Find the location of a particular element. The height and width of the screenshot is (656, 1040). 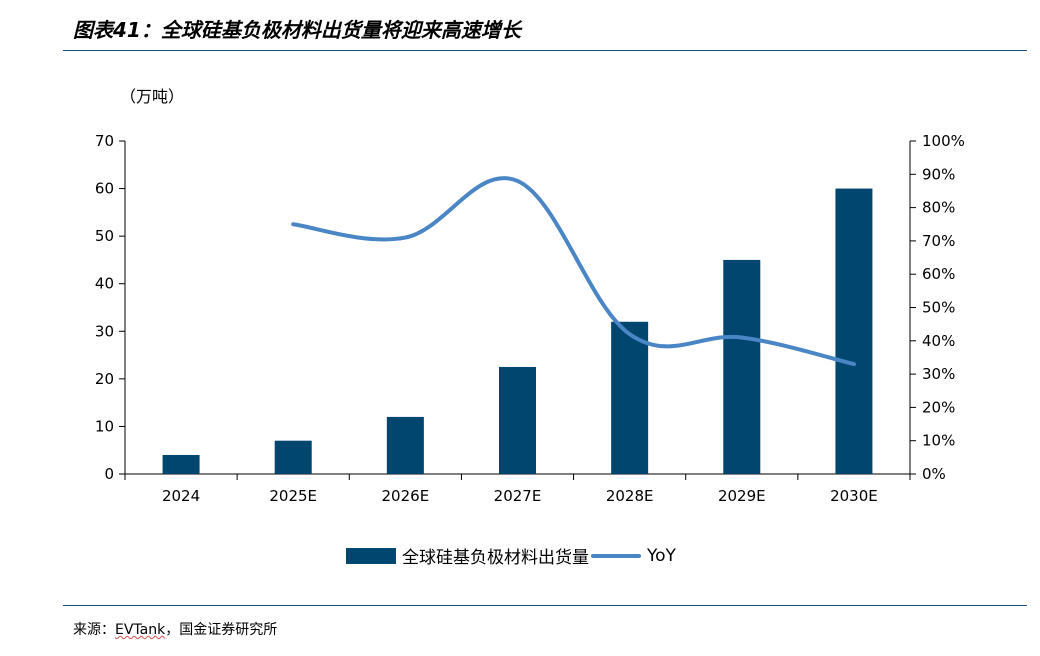

right-tick-label: 100% is located at coordinates (943, 141).